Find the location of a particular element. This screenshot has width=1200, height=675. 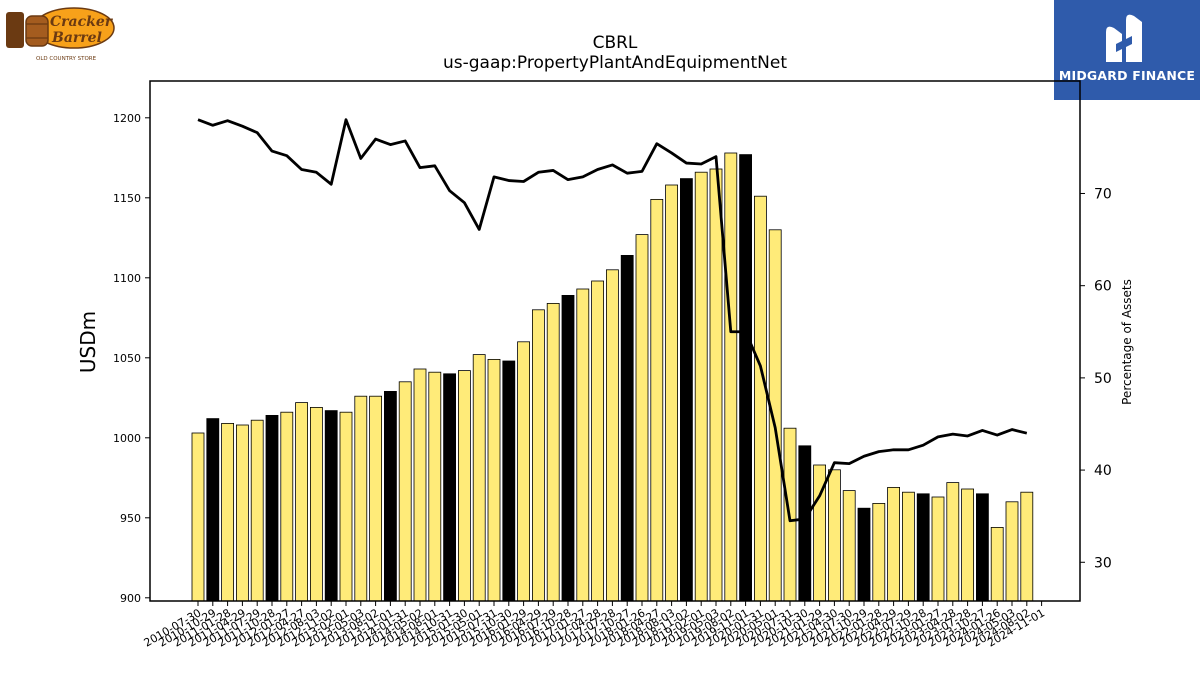

logo-tagline: OLD COUNTRY STORE is located at coordinates (66, 59).